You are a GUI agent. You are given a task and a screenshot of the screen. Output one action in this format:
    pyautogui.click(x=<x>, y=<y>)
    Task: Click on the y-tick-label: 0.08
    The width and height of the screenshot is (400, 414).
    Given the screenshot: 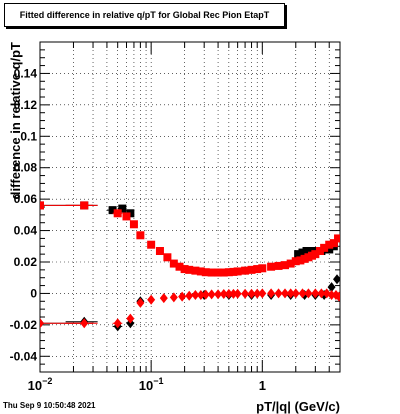 What is the action you would take?
    pyautogui.click(x=26, y=168)
    